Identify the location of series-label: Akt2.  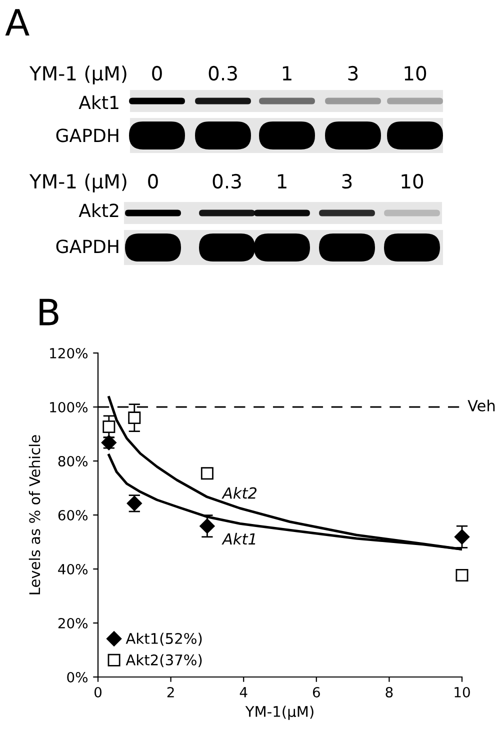
(239, 492).